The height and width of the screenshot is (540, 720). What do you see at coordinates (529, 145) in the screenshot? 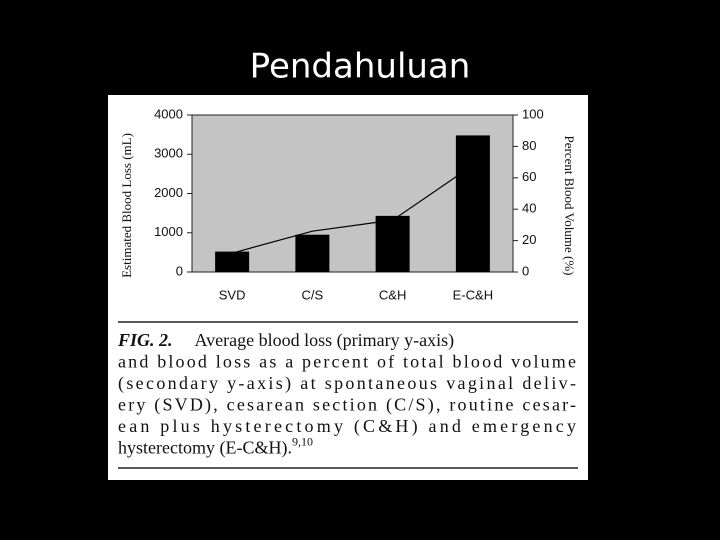
I see `y2-tick-label: 80` at bounding box center [529, 145].